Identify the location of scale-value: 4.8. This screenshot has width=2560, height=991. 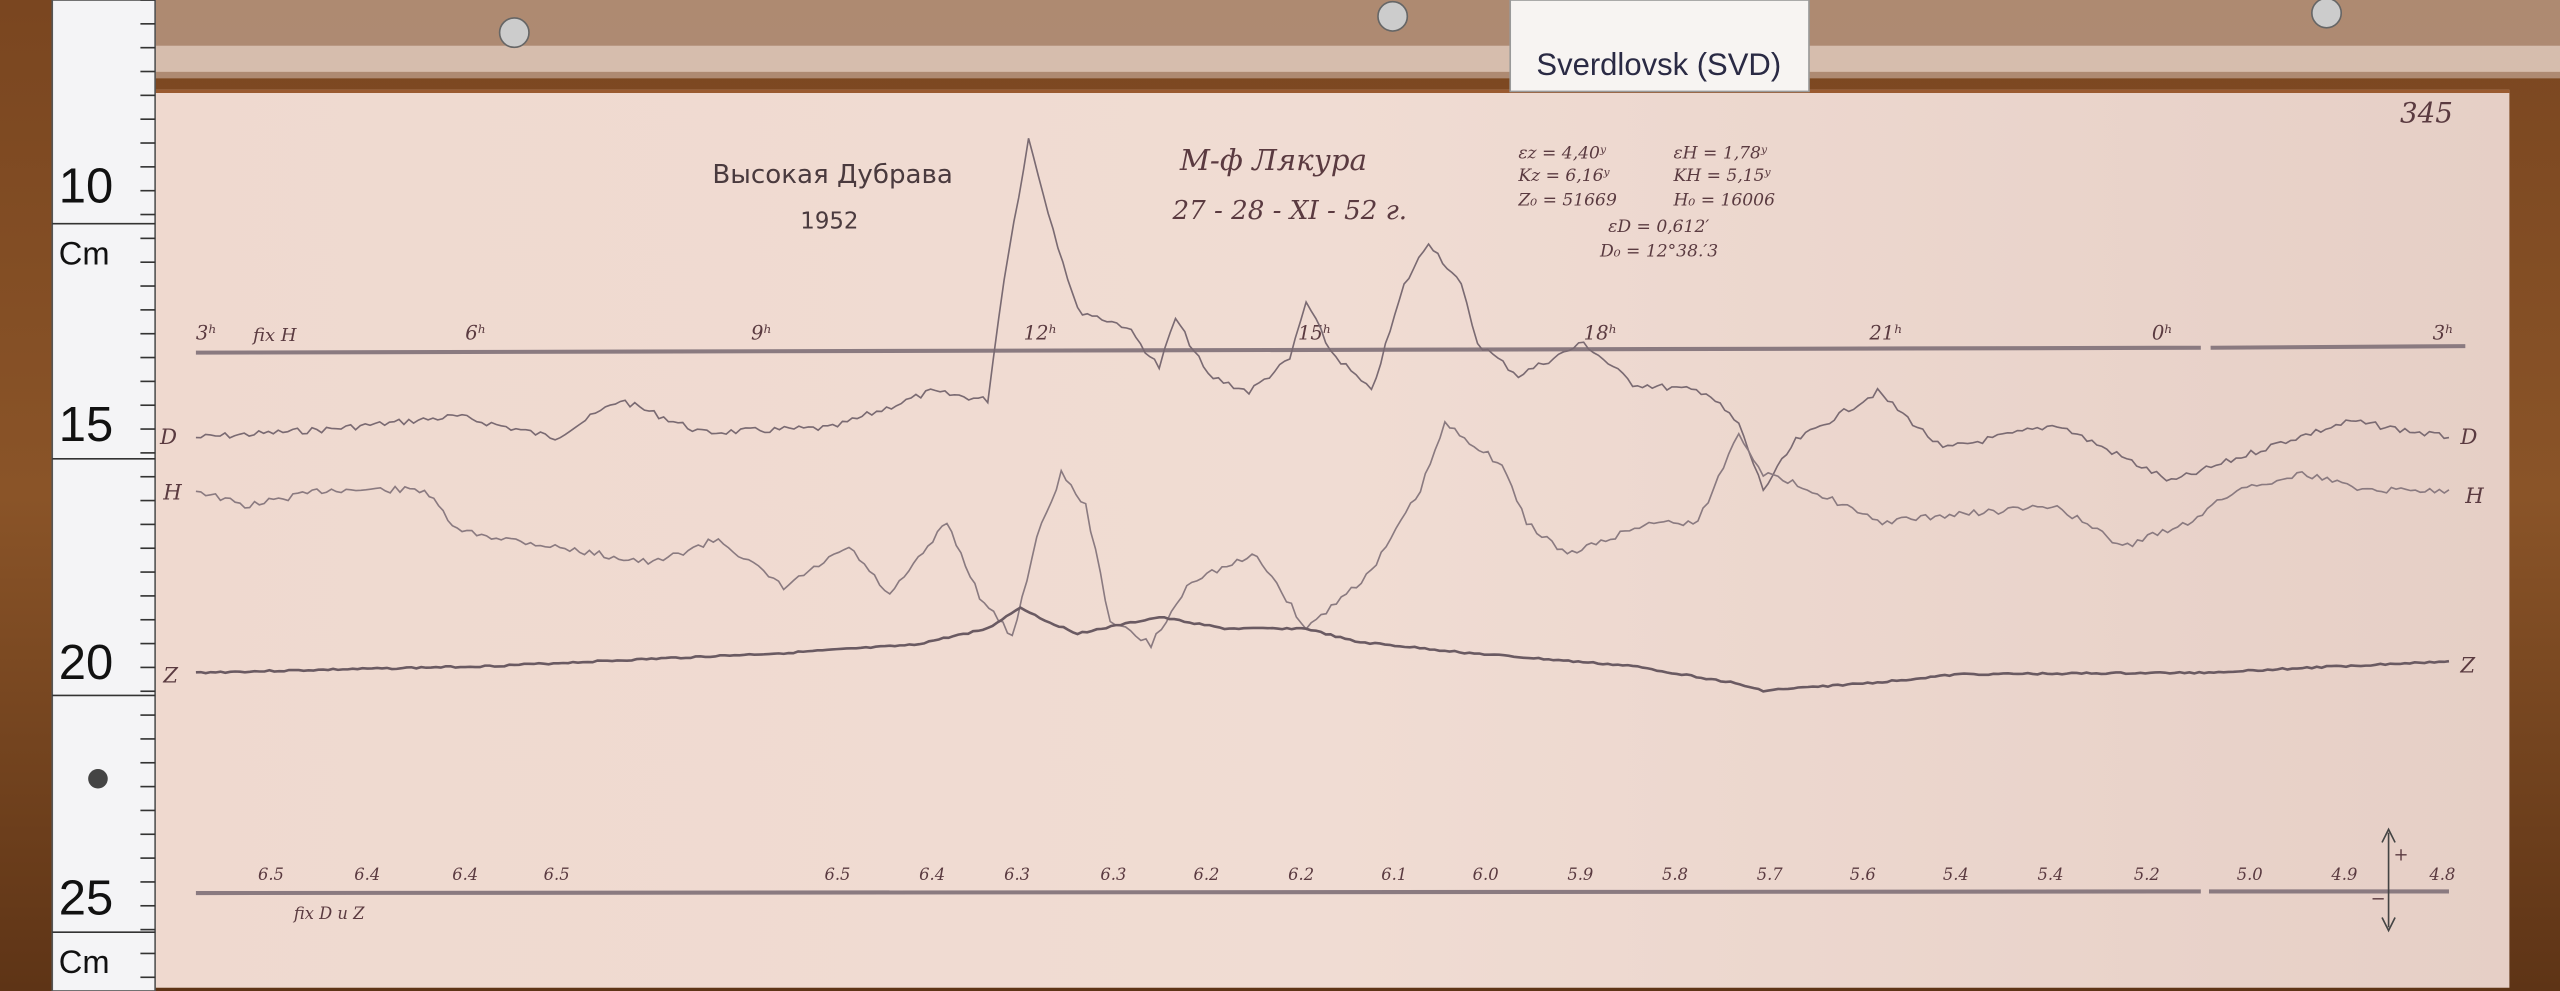
(2441, 874).